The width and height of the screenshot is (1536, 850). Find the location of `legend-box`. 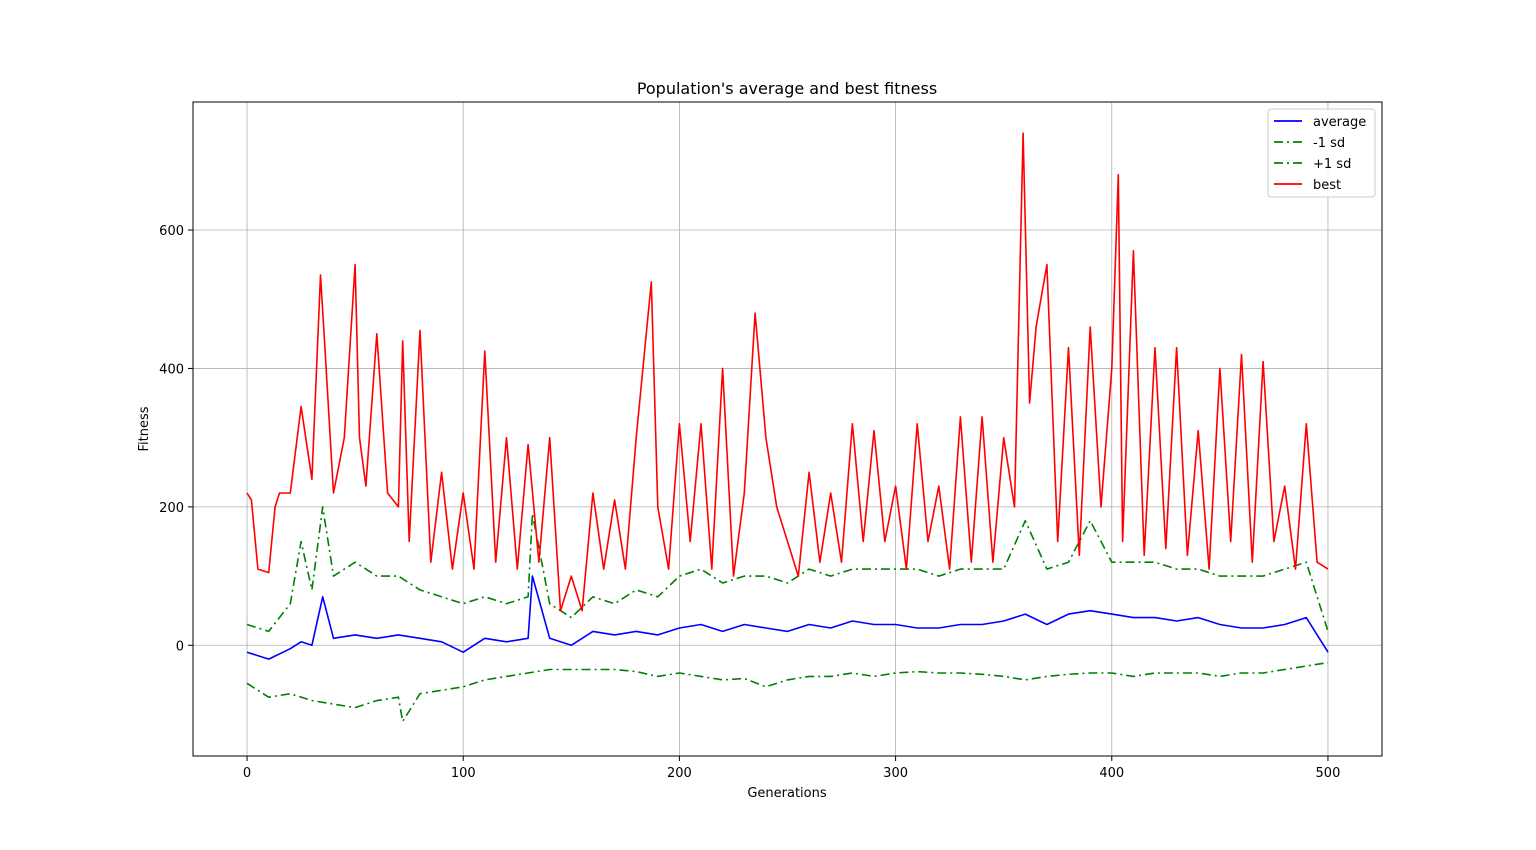

legend-box is located at coordinates (1321, 153).